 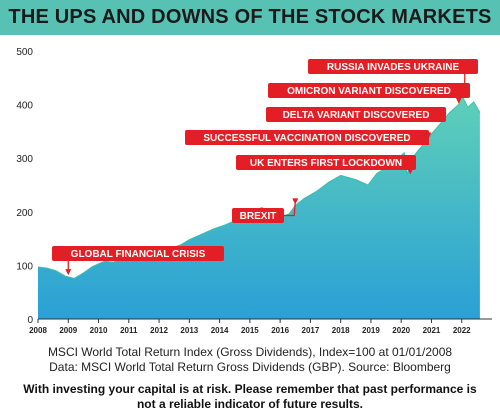 I want to click on x-tick-label: 2009, so click(x=68, y=330).